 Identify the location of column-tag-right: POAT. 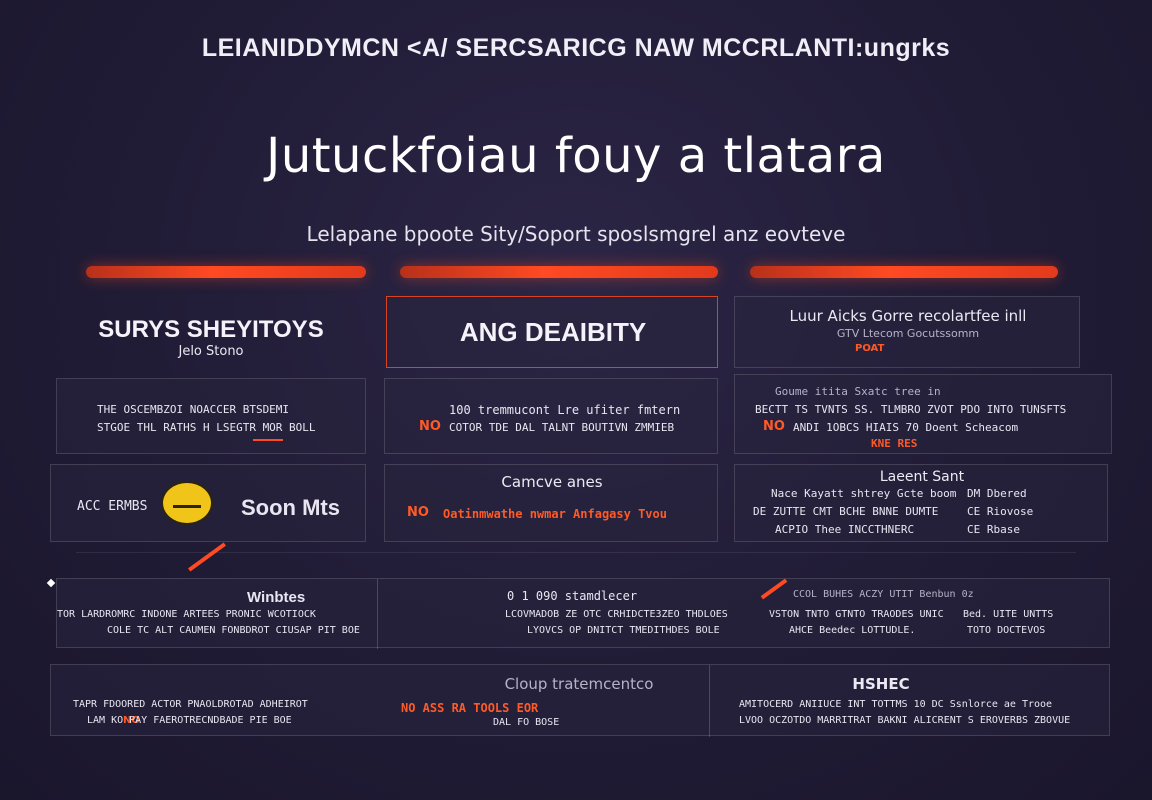
(870, 348).